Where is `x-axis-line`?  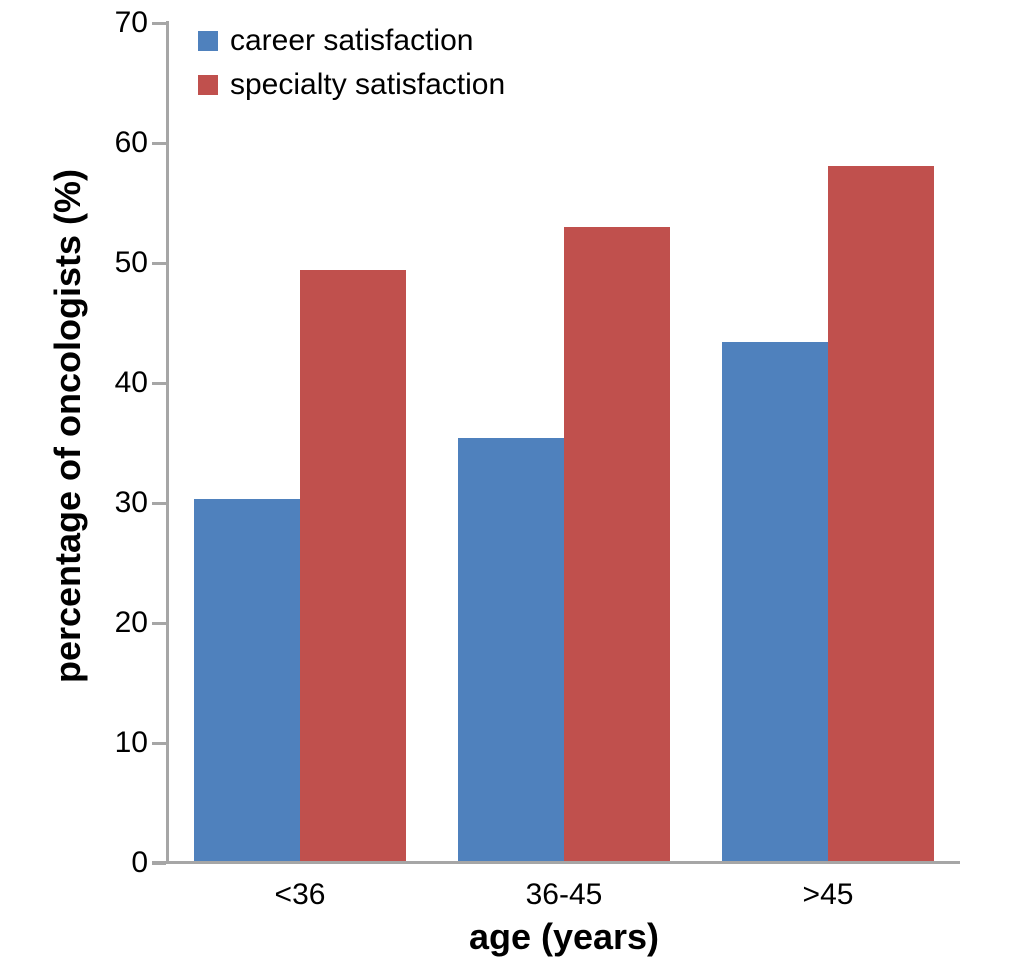
x-axis-line is located at coordinates (556, 862).